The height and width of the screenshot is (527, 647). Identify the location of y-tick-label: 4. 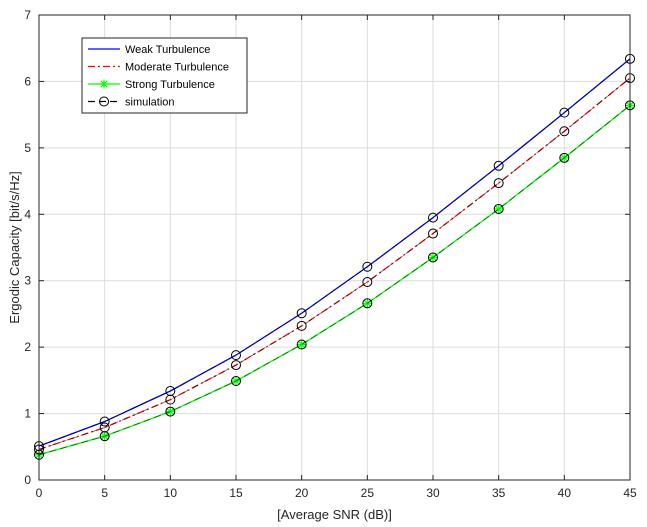
(27, 214).